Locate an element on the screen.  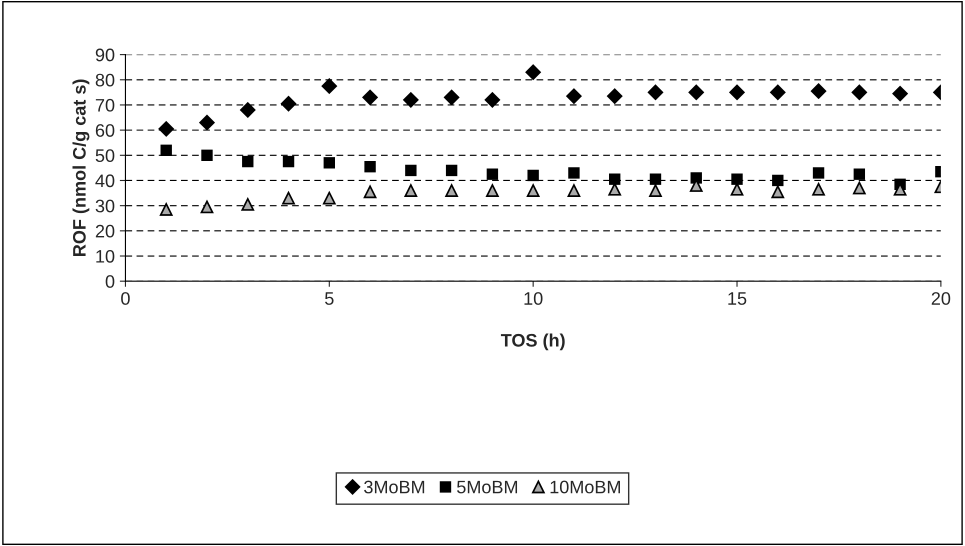
y-tick-label: 40 is located at coordinates (104, 181).